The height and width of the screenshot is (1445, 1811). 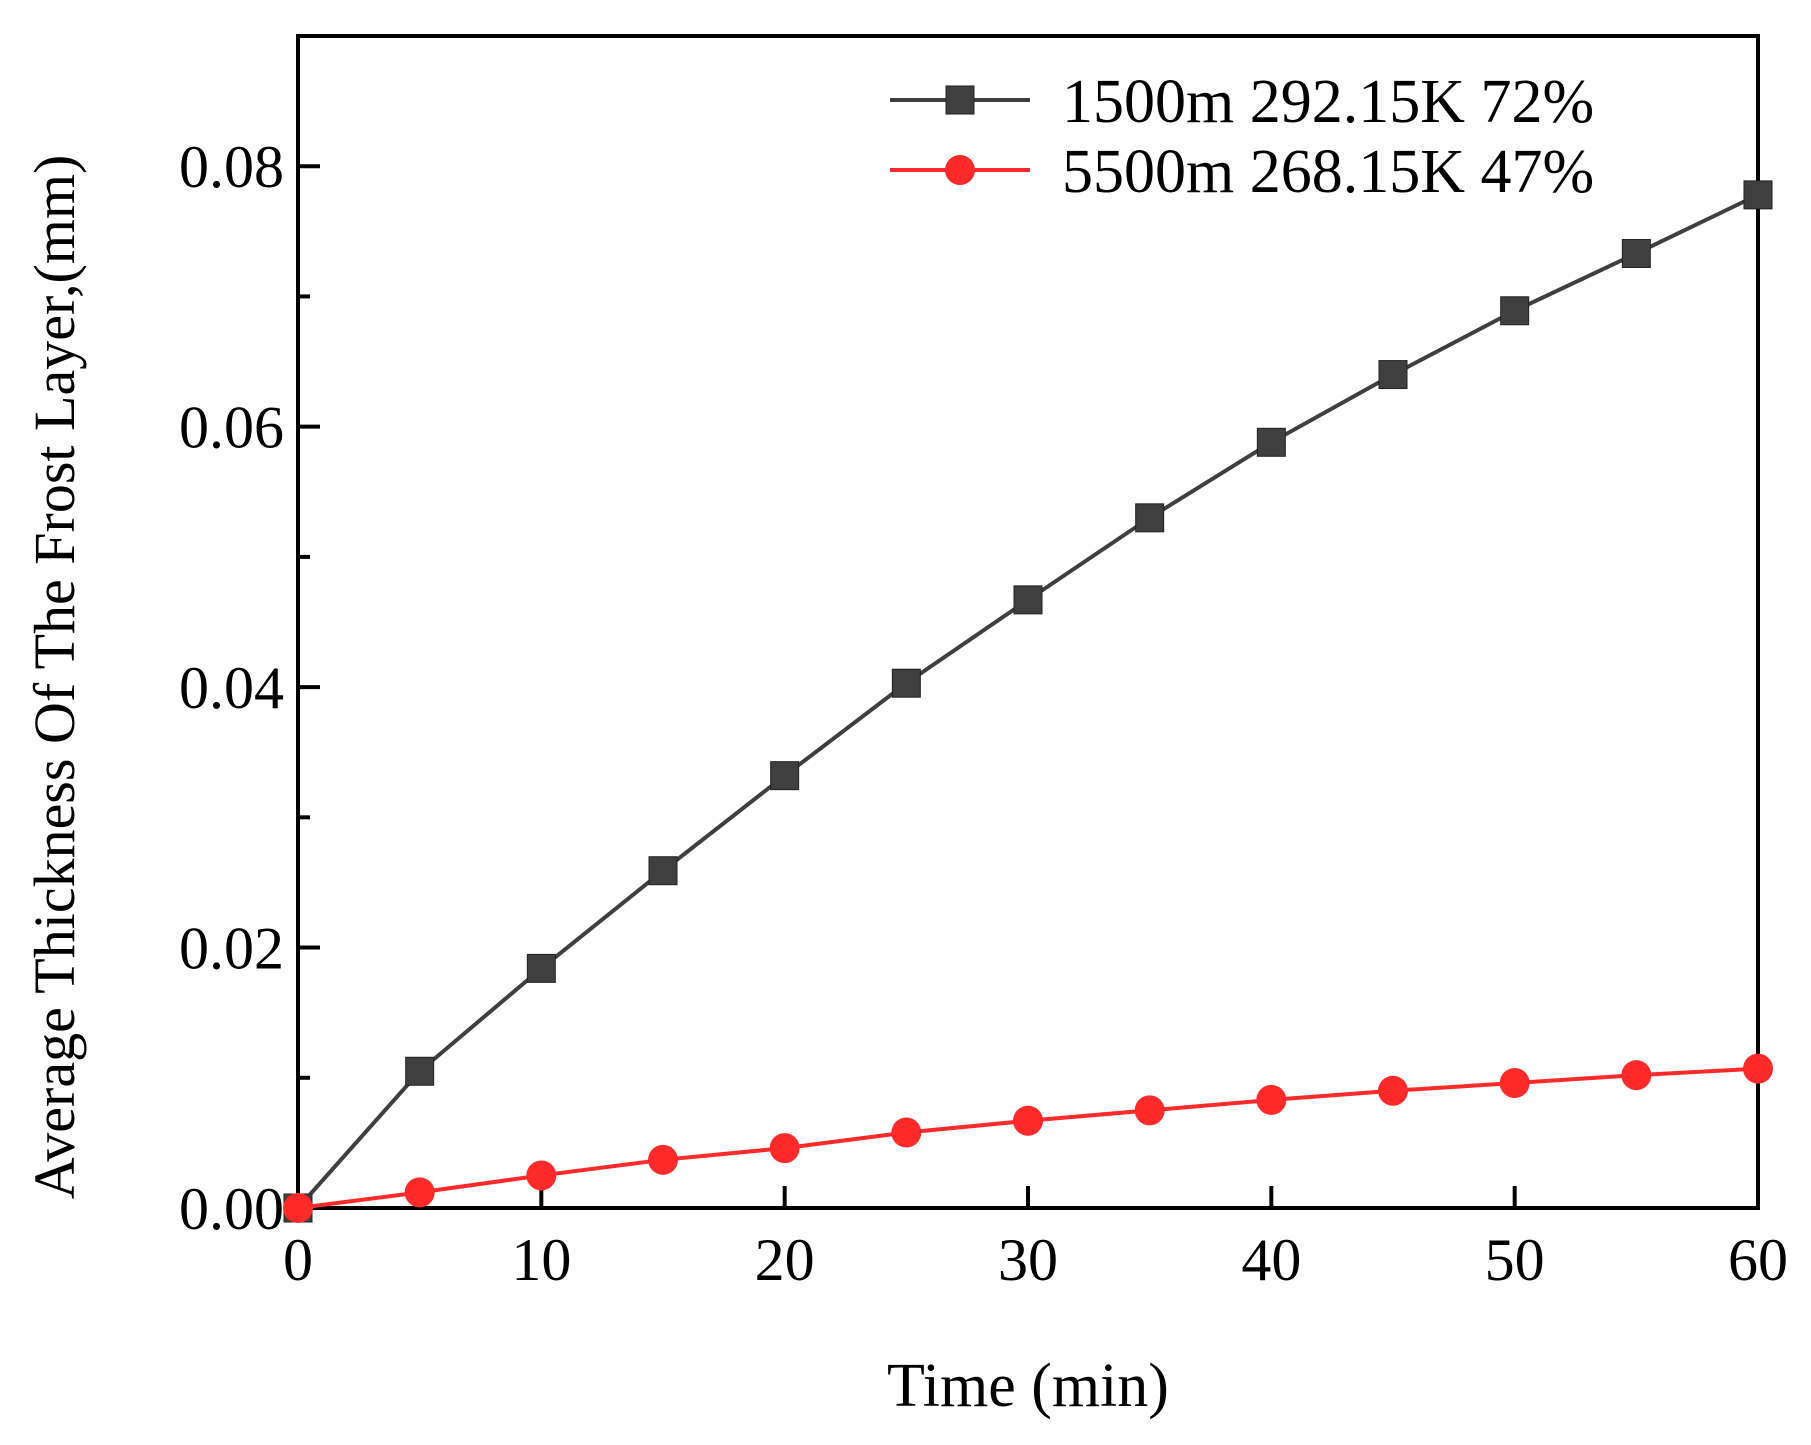 I want to click on x-tick-label: 50, so click(x=1515, y=1260).